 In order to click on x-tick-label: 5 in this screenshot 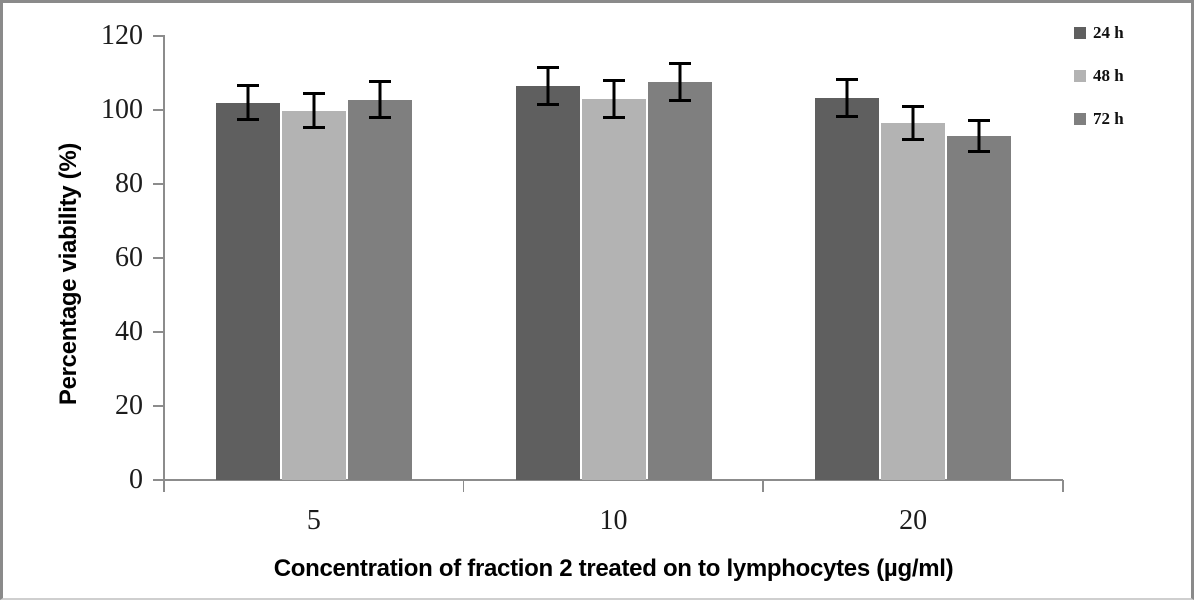, I will do `click(313, 520)`.